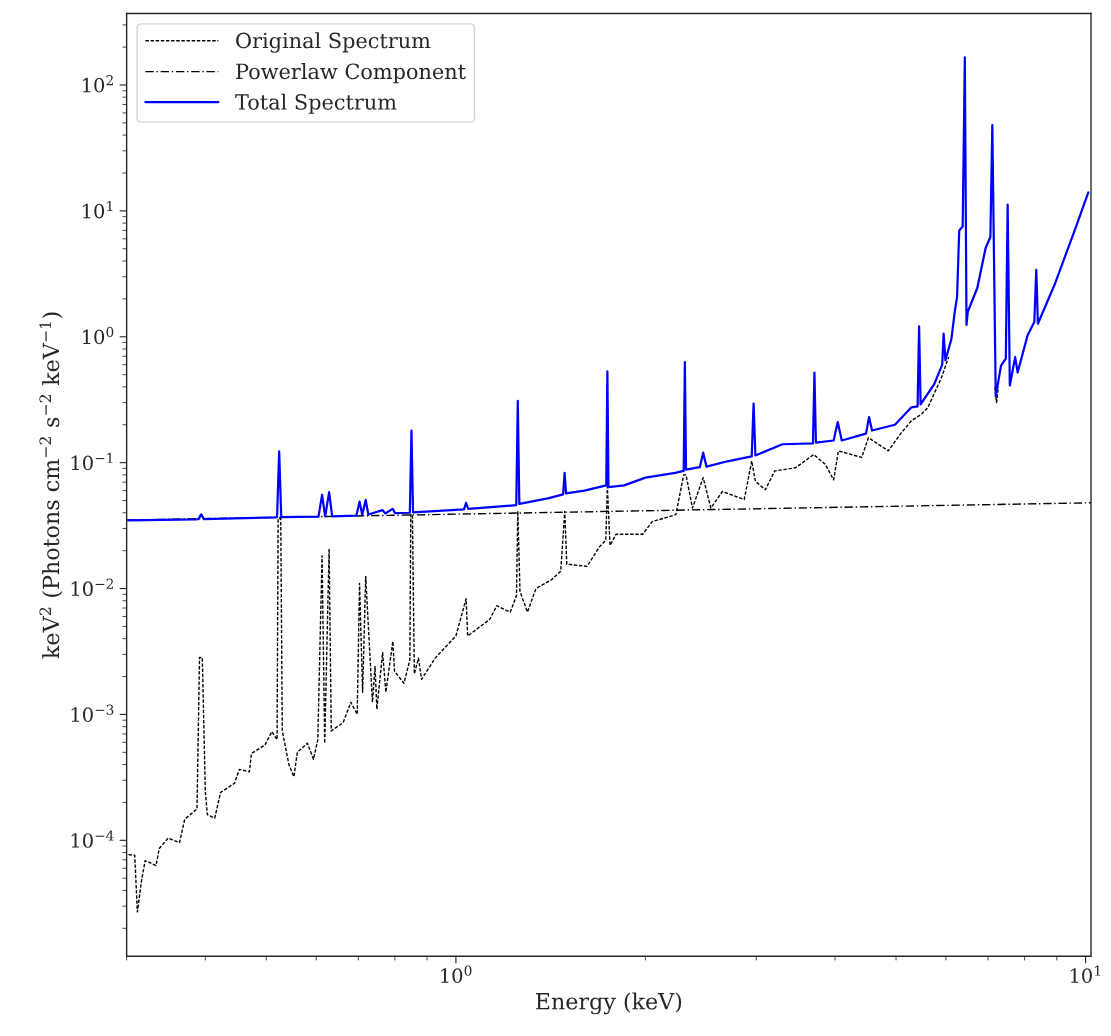  Describe the element at coordinates (333, 42) in the screenshot. I see `legend-label: Original Spectrum` at that location.